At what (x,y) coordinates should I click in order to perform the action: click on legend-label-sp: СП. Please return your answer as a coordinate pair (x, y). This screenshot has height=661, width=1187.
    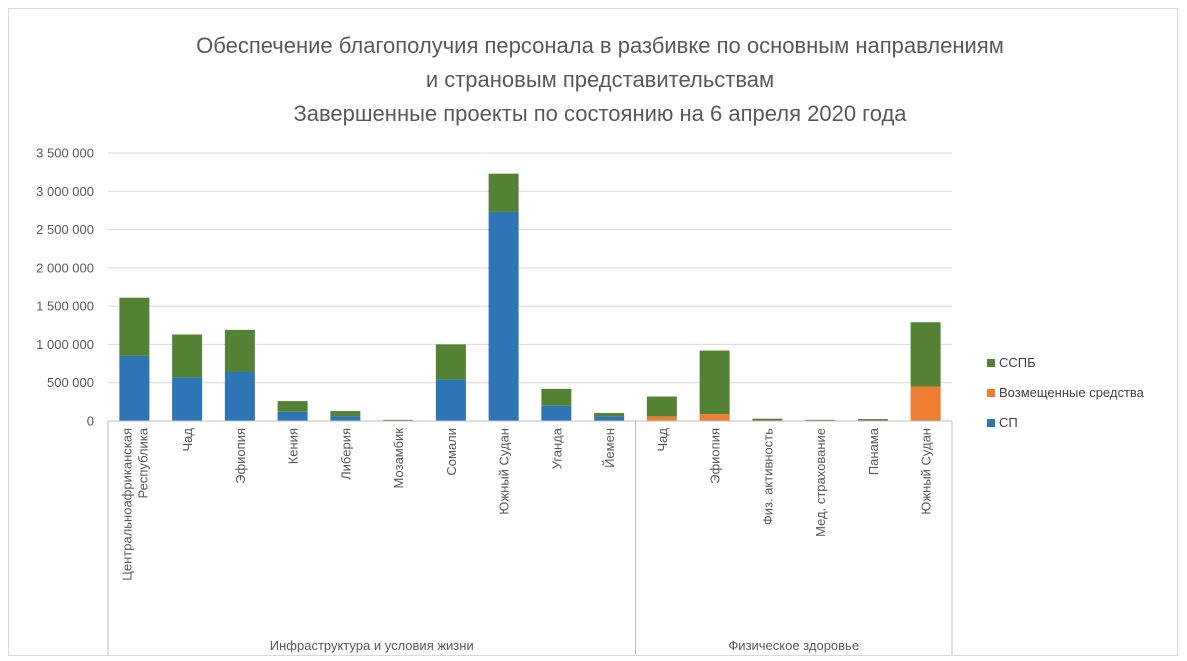
    Looking at the image, I should click on (1008, 422).